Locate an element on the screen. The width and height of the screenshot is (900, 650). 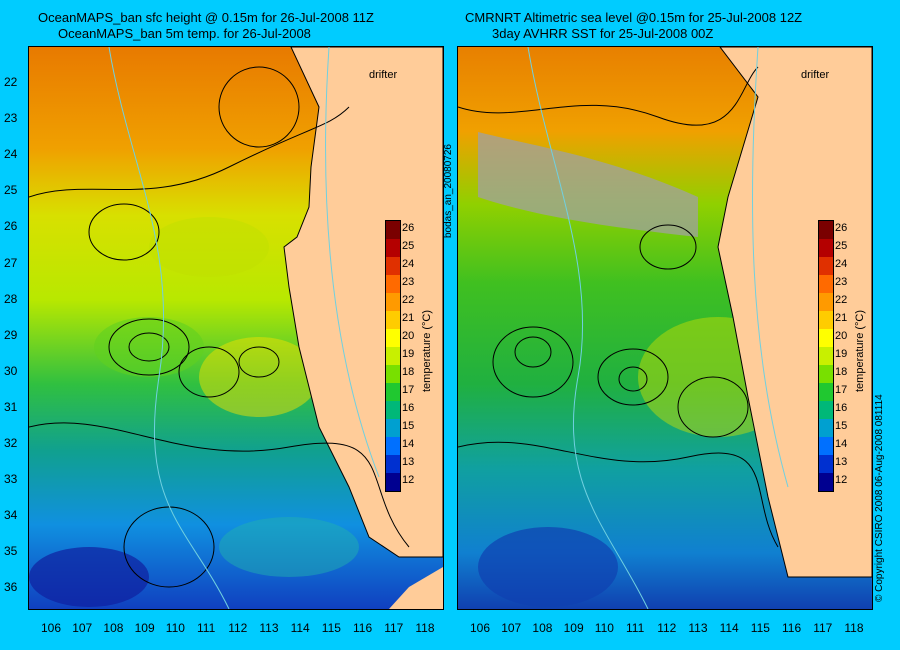
latitude-tick-label: 36 is located at coordinates (11, 587).